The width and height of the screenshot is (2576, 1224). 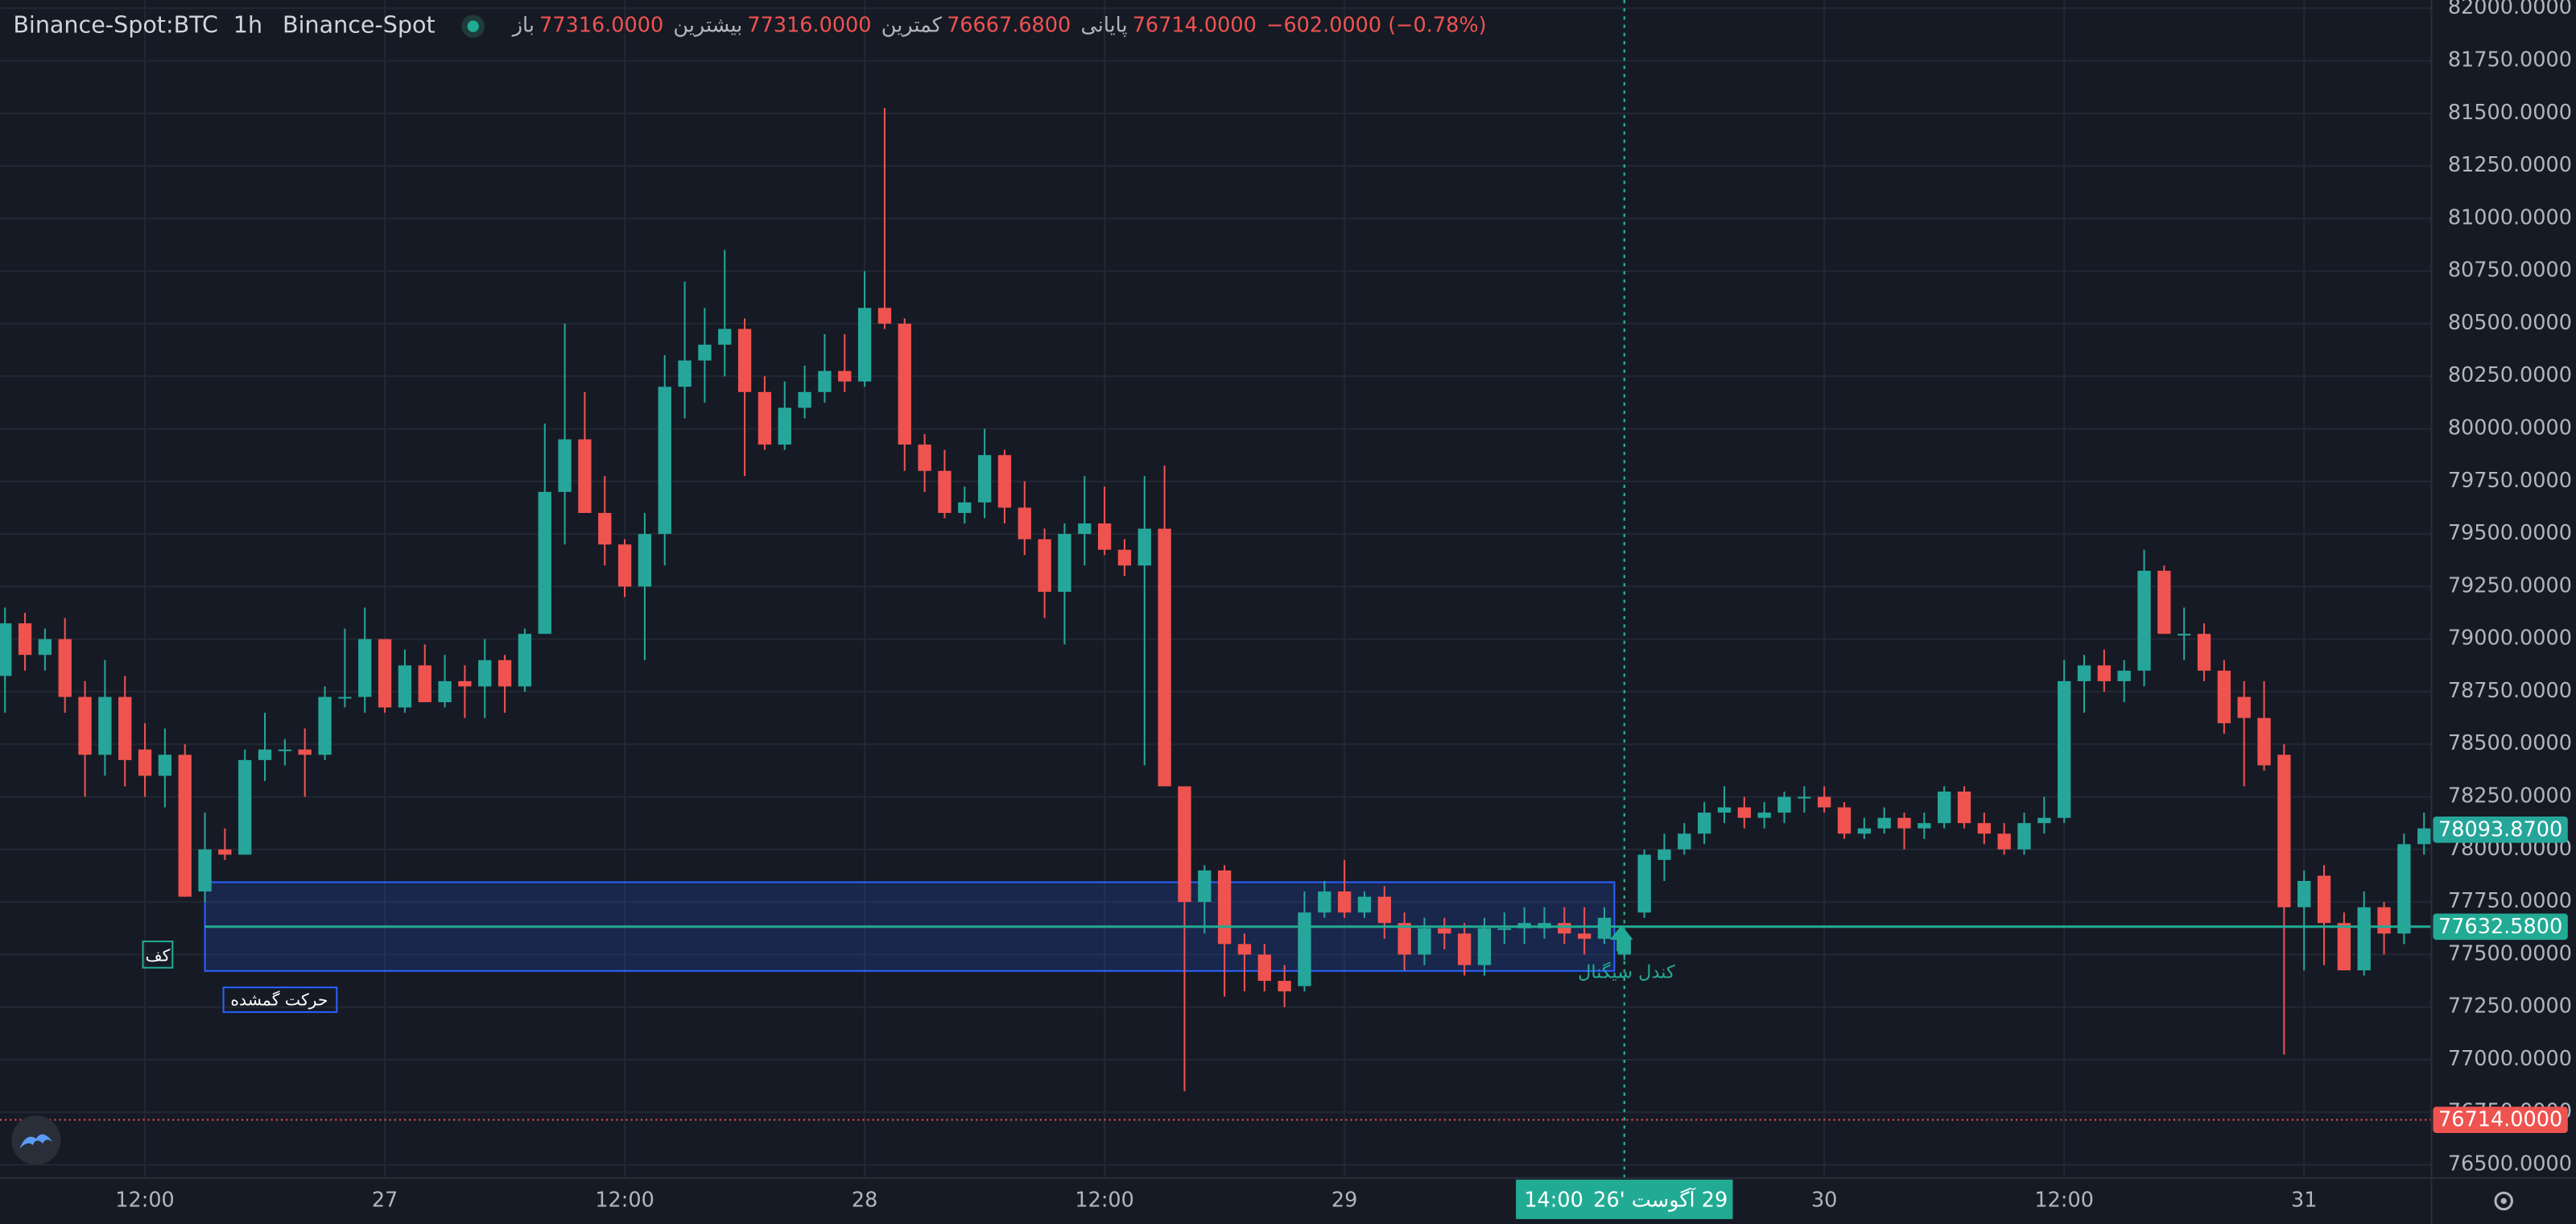 I want to click on x-tick-label: 30, so click(x=1824, y=1200).